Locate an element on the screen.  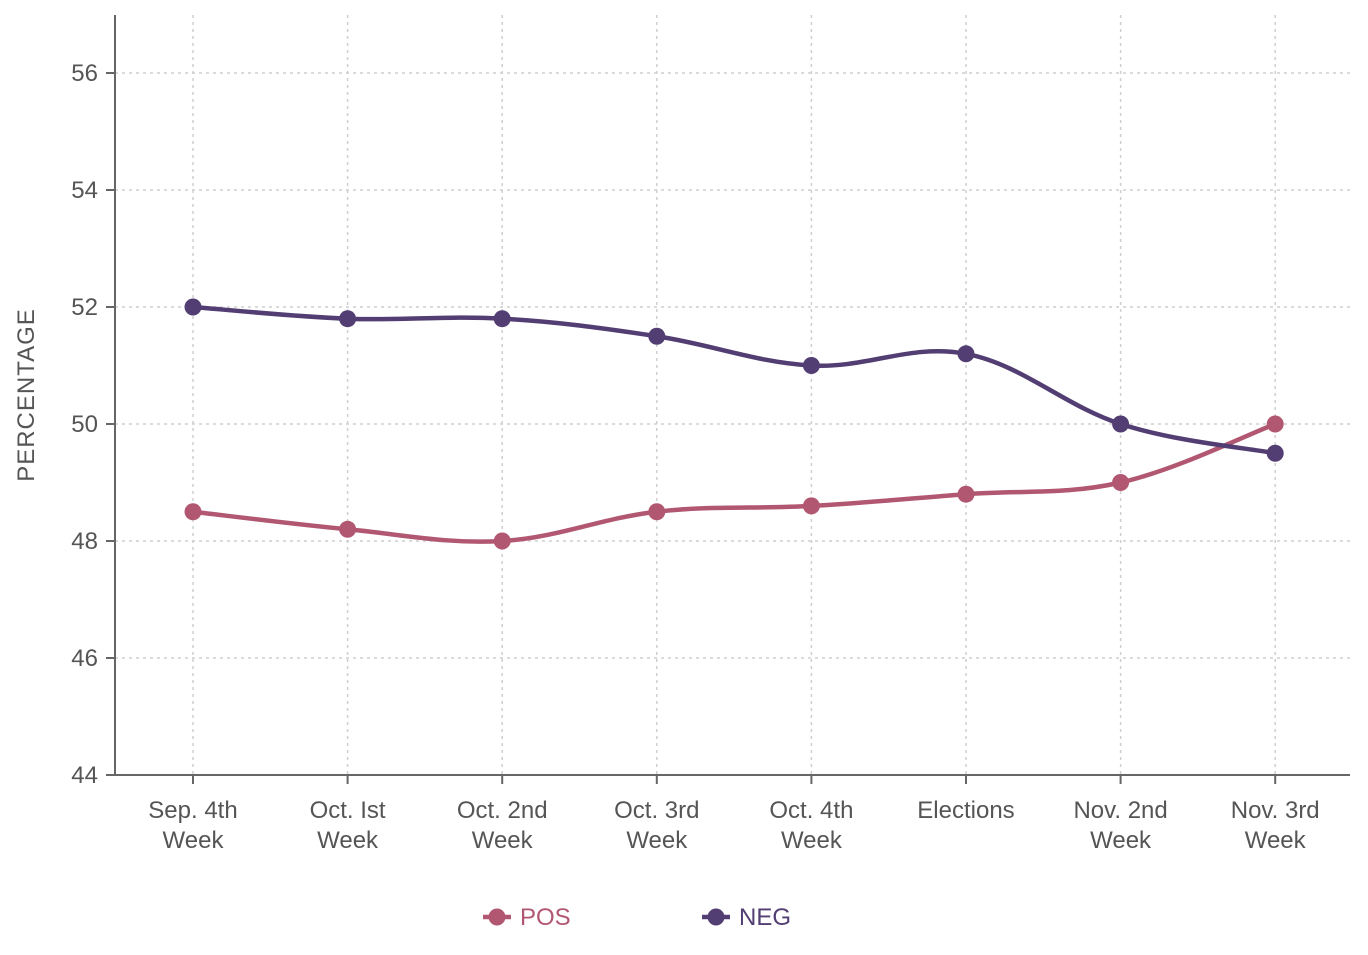
pos-line is located at coordinates (734, 482).